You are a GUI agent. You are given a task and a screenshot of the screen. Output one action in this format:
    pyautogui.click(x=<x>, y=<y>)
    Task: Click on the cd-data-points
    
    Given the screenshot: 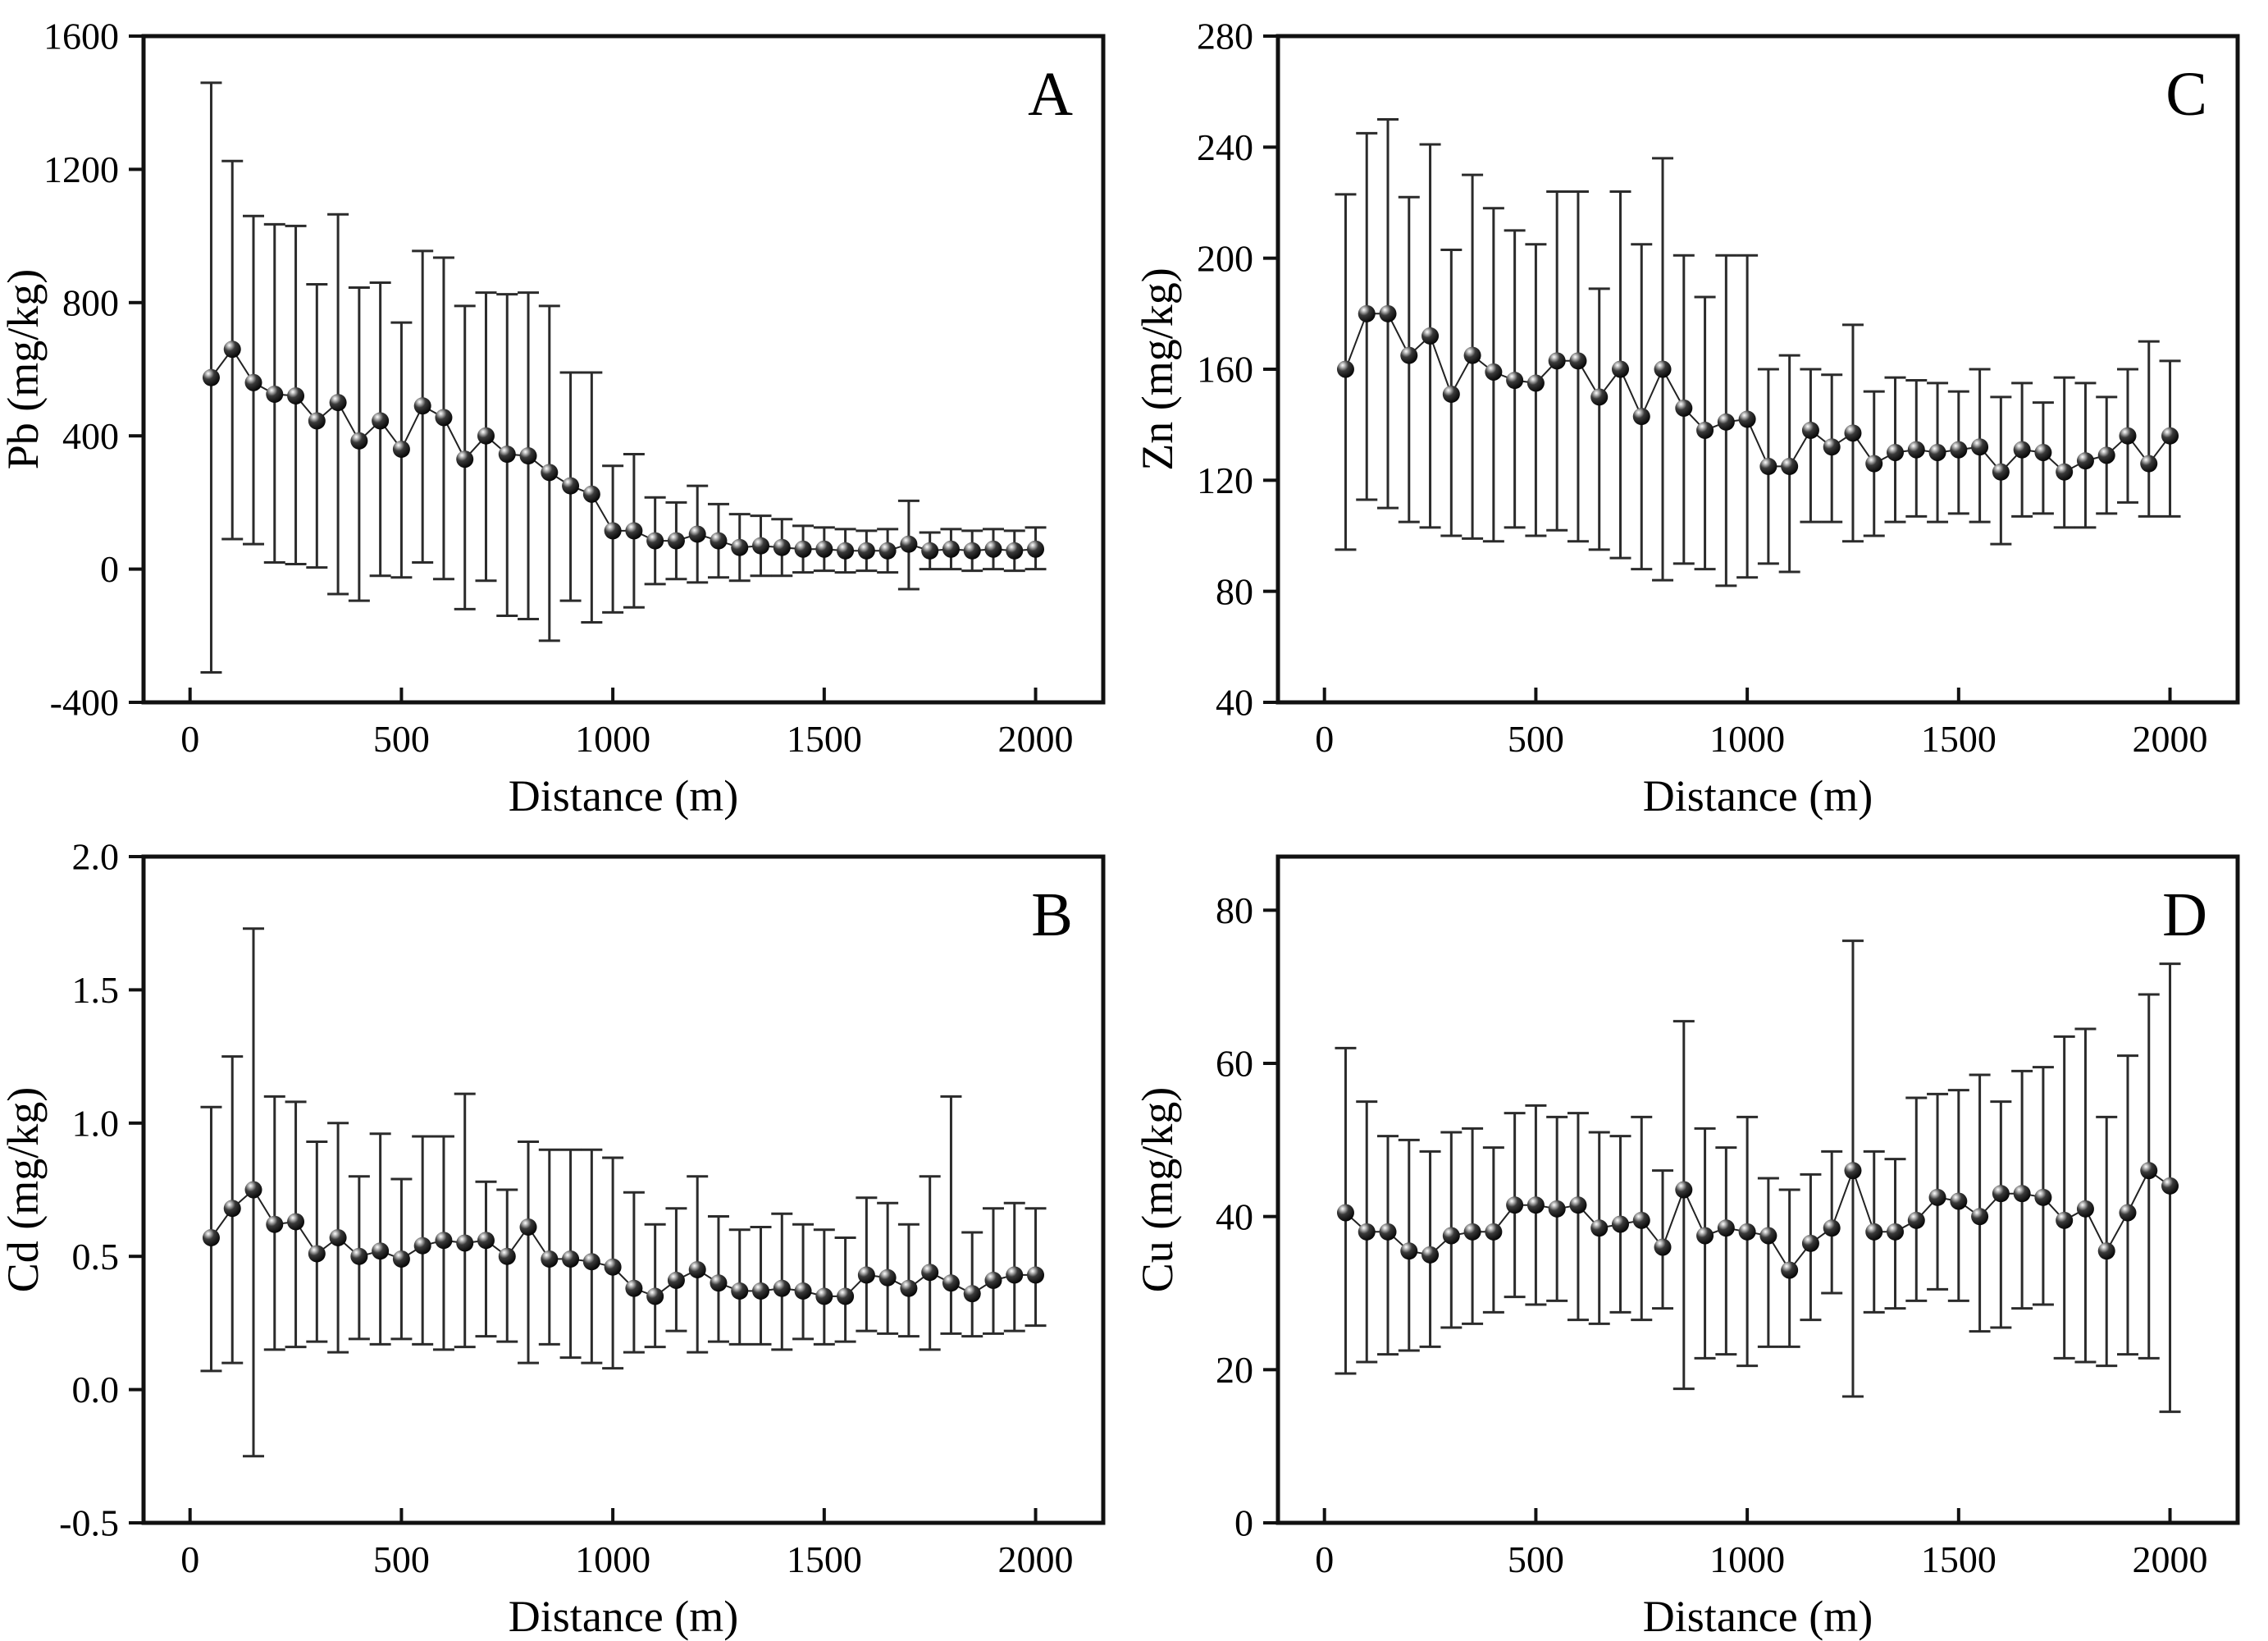 What is the action you would take?
    pyautogui.click(x=624, y=1243)
    